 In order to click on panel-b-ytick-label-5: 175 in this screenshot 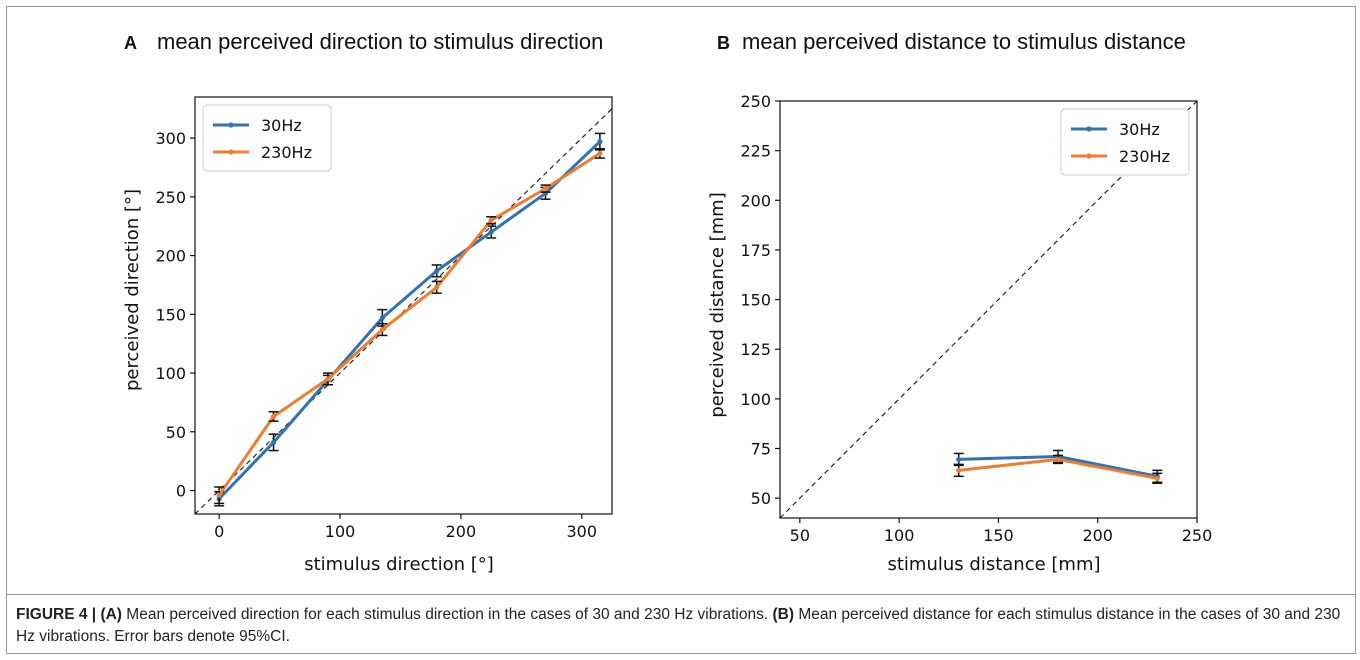, I will do `click(755, 250)`.